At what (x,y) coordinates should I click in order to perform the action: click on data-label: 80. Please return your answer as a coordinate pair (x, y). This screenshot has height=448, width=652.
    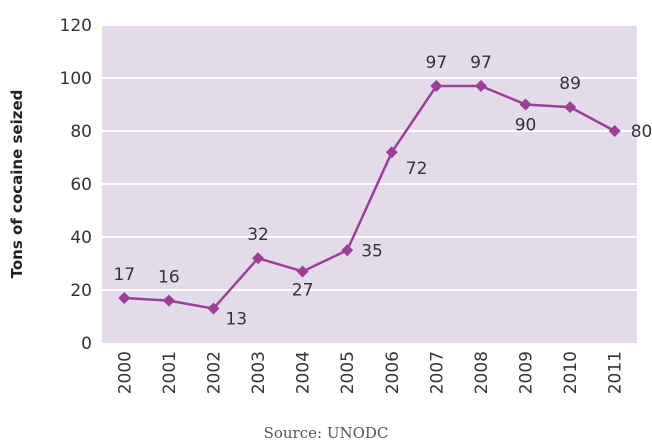
    Looking at the image, I should click on (641, 132).